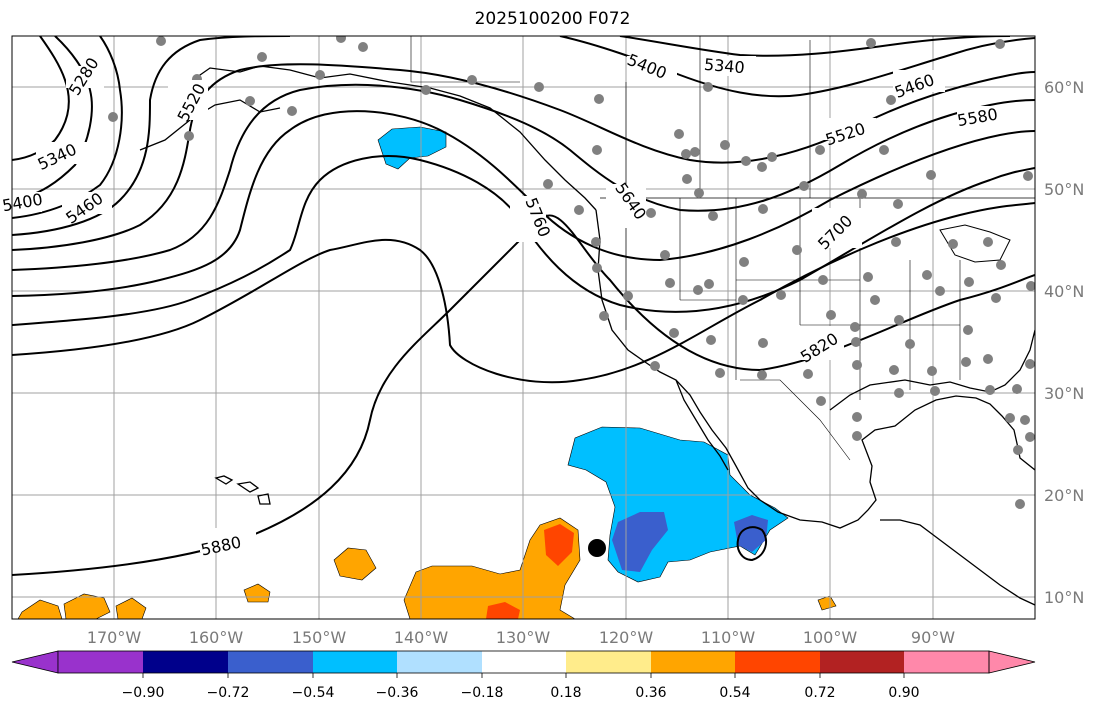 This screenshot has height=712, width=1105. I want to click on svg-text: 10°N, so click(1064, 597).